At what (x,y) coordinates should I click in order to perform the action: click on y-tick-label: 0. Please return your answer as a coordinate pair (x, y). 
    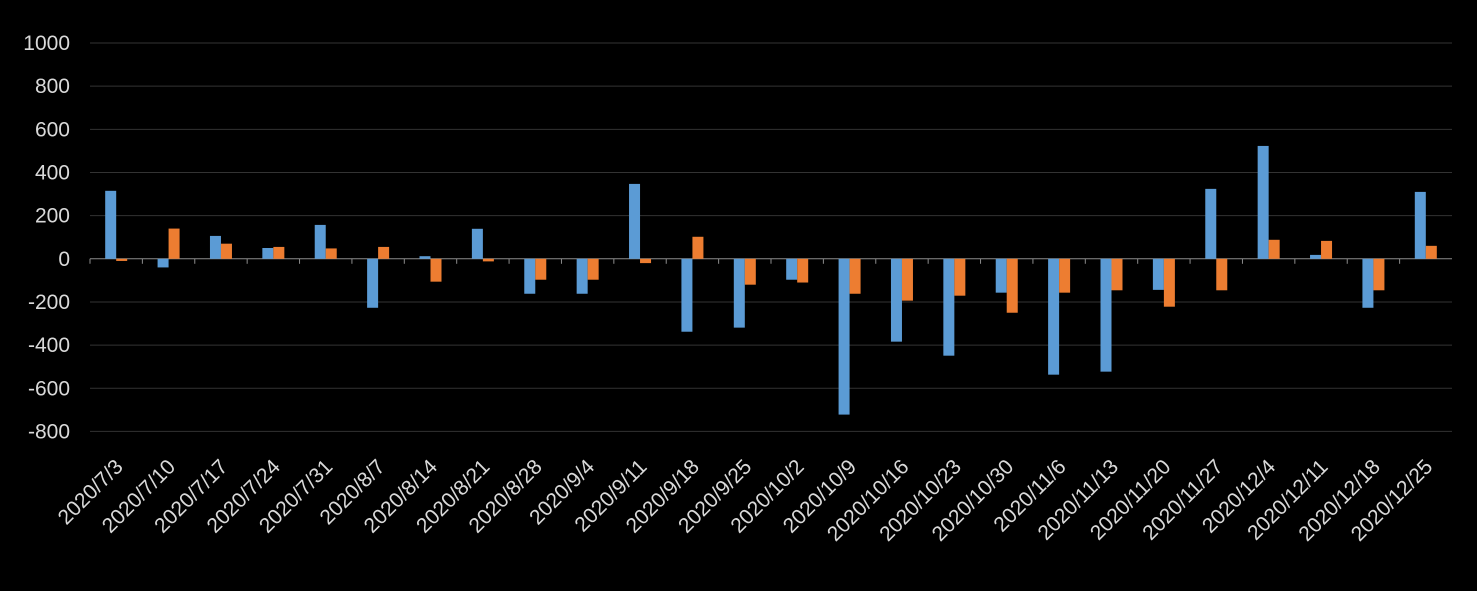
    Looking at the image, I should click on (64, 259).